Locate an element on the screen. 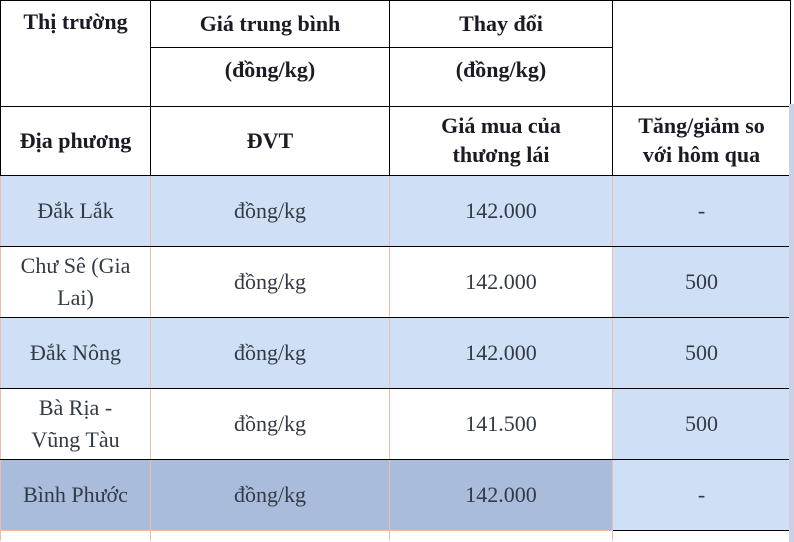 Image resolution: width=794 pixels, height=542 pixels. region-cell: Đắk Nông is located at coordinates (75, 353).